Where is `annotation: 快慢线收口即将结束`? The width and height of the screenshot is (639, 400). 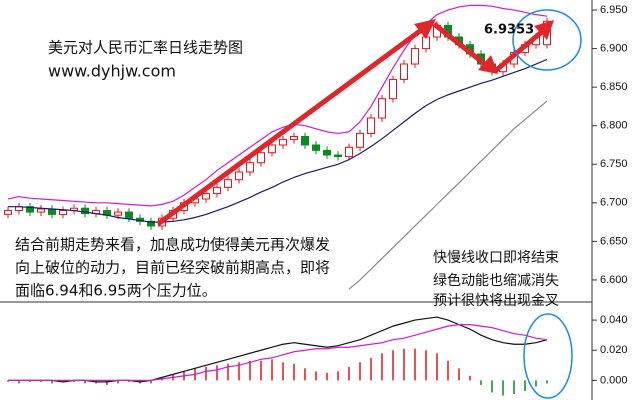 annotation: 快慢线收口即将结束 is located at coordinates (496, 257).